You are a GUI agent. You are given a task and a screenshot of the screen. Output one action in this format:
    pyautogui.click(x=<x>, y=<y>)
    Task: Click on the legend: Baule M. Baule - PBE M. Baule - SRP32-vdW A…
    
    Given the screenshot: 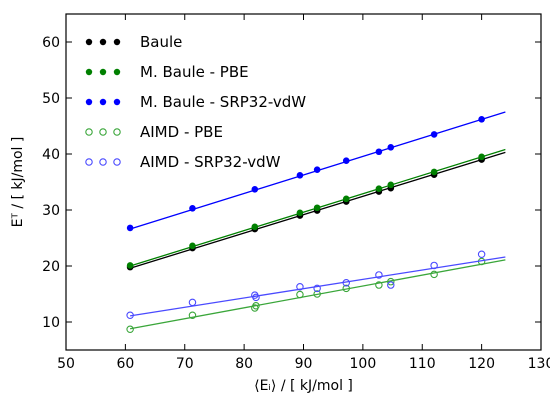 What is the action you would take?
    pyautogui.click(x=195, y=102)
    